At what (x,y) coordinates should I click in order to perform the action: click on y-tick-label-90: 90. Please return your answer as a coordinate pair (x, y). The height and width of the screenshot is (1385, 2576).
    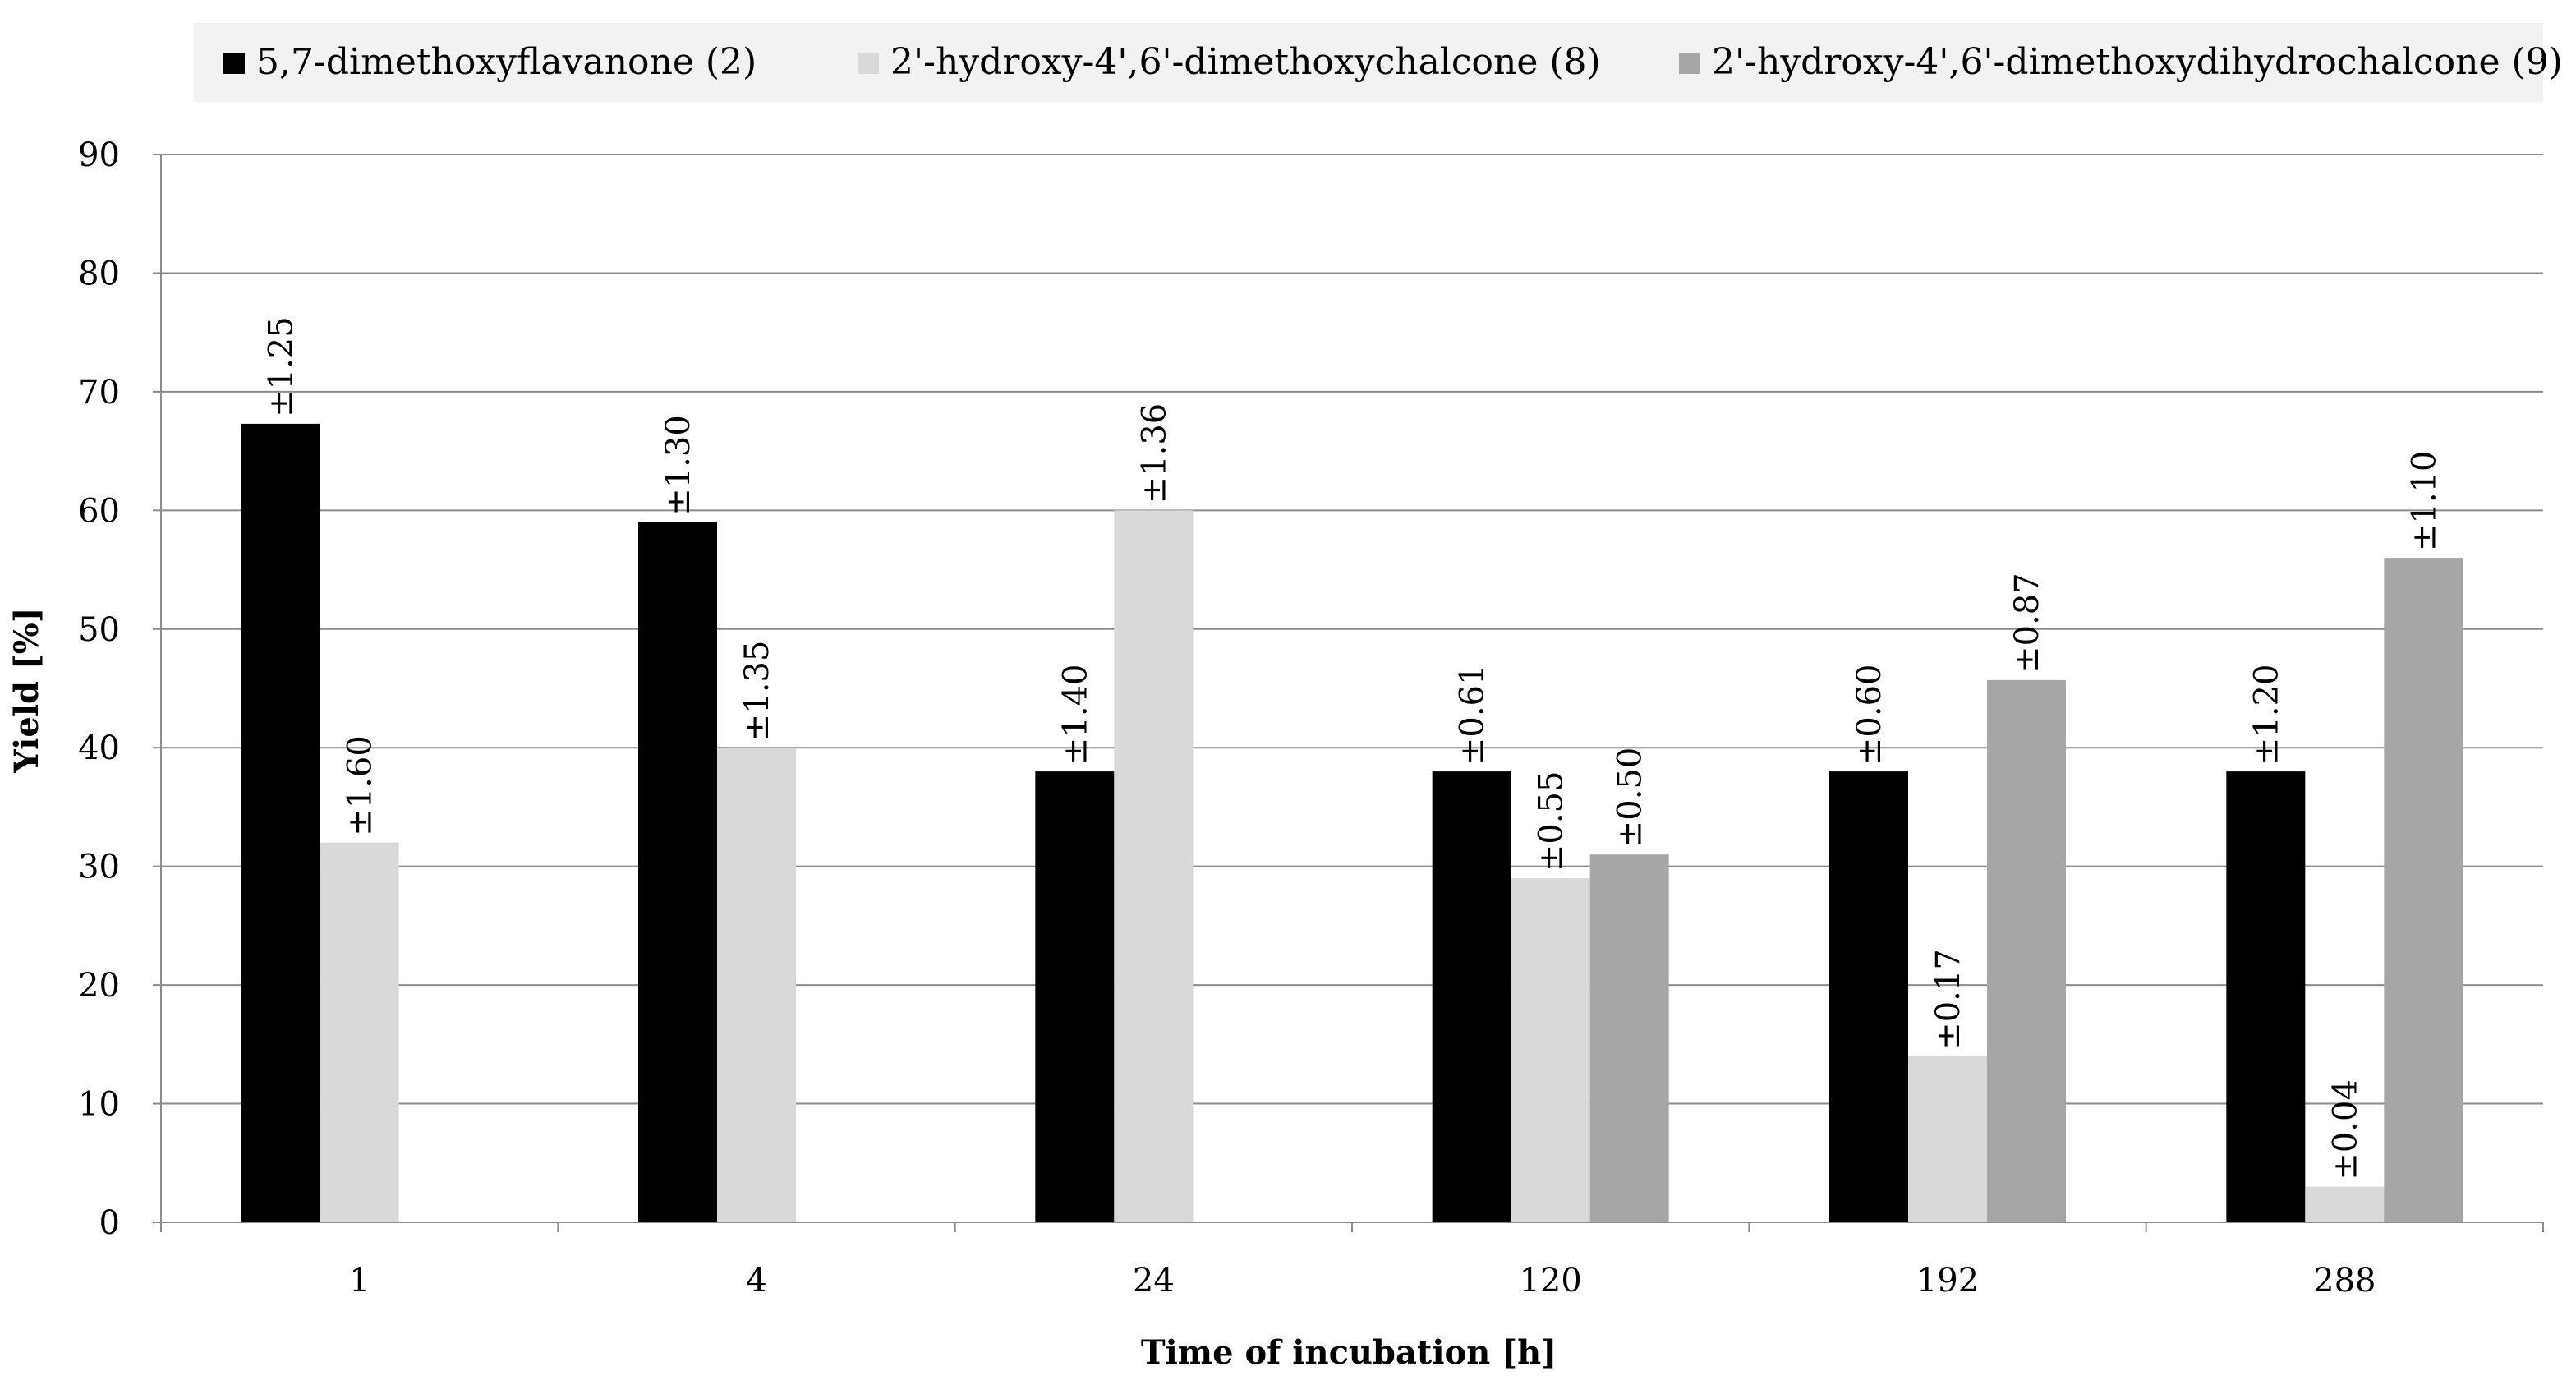
    Looking at the image, I should click on (99, 155).